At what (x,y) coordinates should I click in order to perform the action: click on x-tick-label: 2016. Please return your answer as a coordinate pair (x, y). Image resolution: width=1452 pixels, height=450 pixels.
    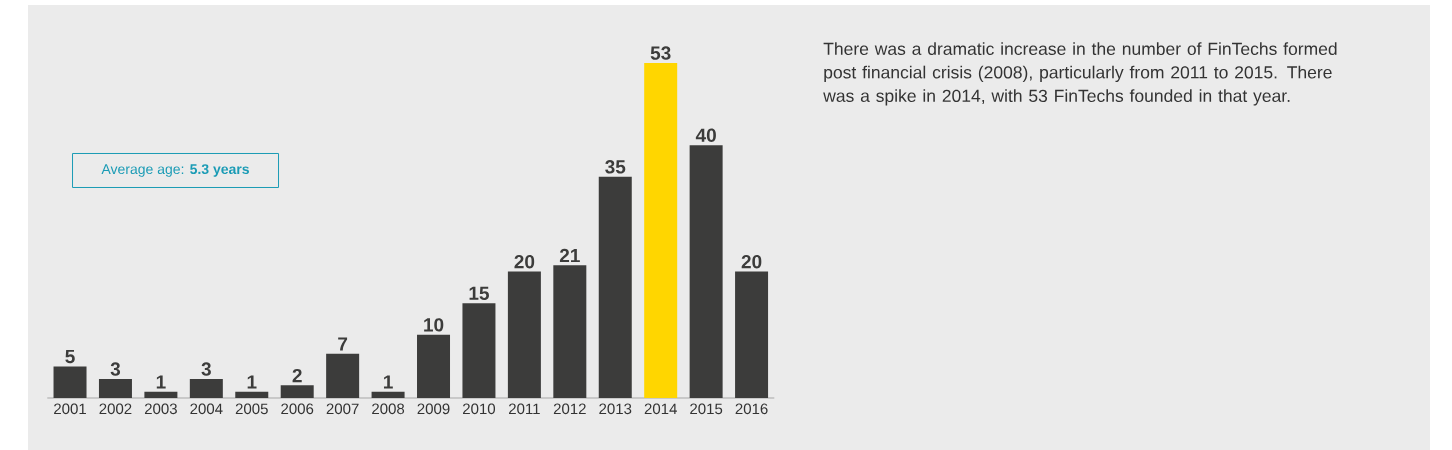
    Looking at the image, I should click on (751, 409).